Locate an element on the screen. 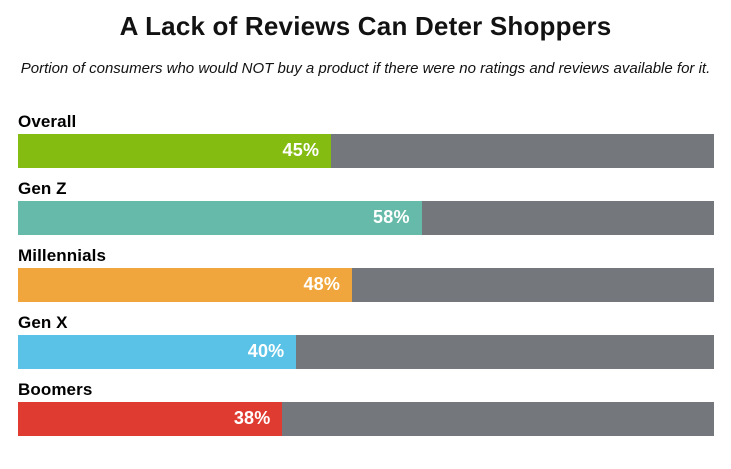  bar-fill: 48% is located at coordinates (185, 284).